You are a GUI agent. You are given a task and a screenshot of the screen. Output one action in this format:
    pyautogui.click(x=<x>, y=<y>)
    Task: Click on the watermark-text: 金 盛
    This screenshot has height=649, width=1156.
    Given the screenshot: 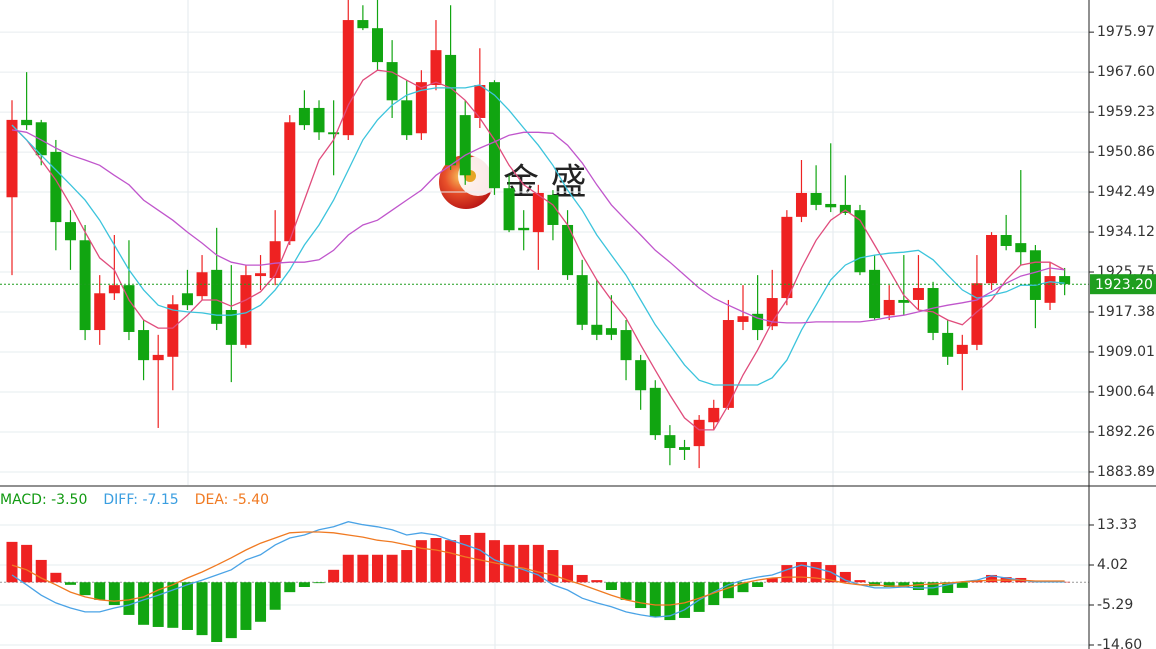 What is the action you would take?
    pyautogui.click(x=544, y=182)
    